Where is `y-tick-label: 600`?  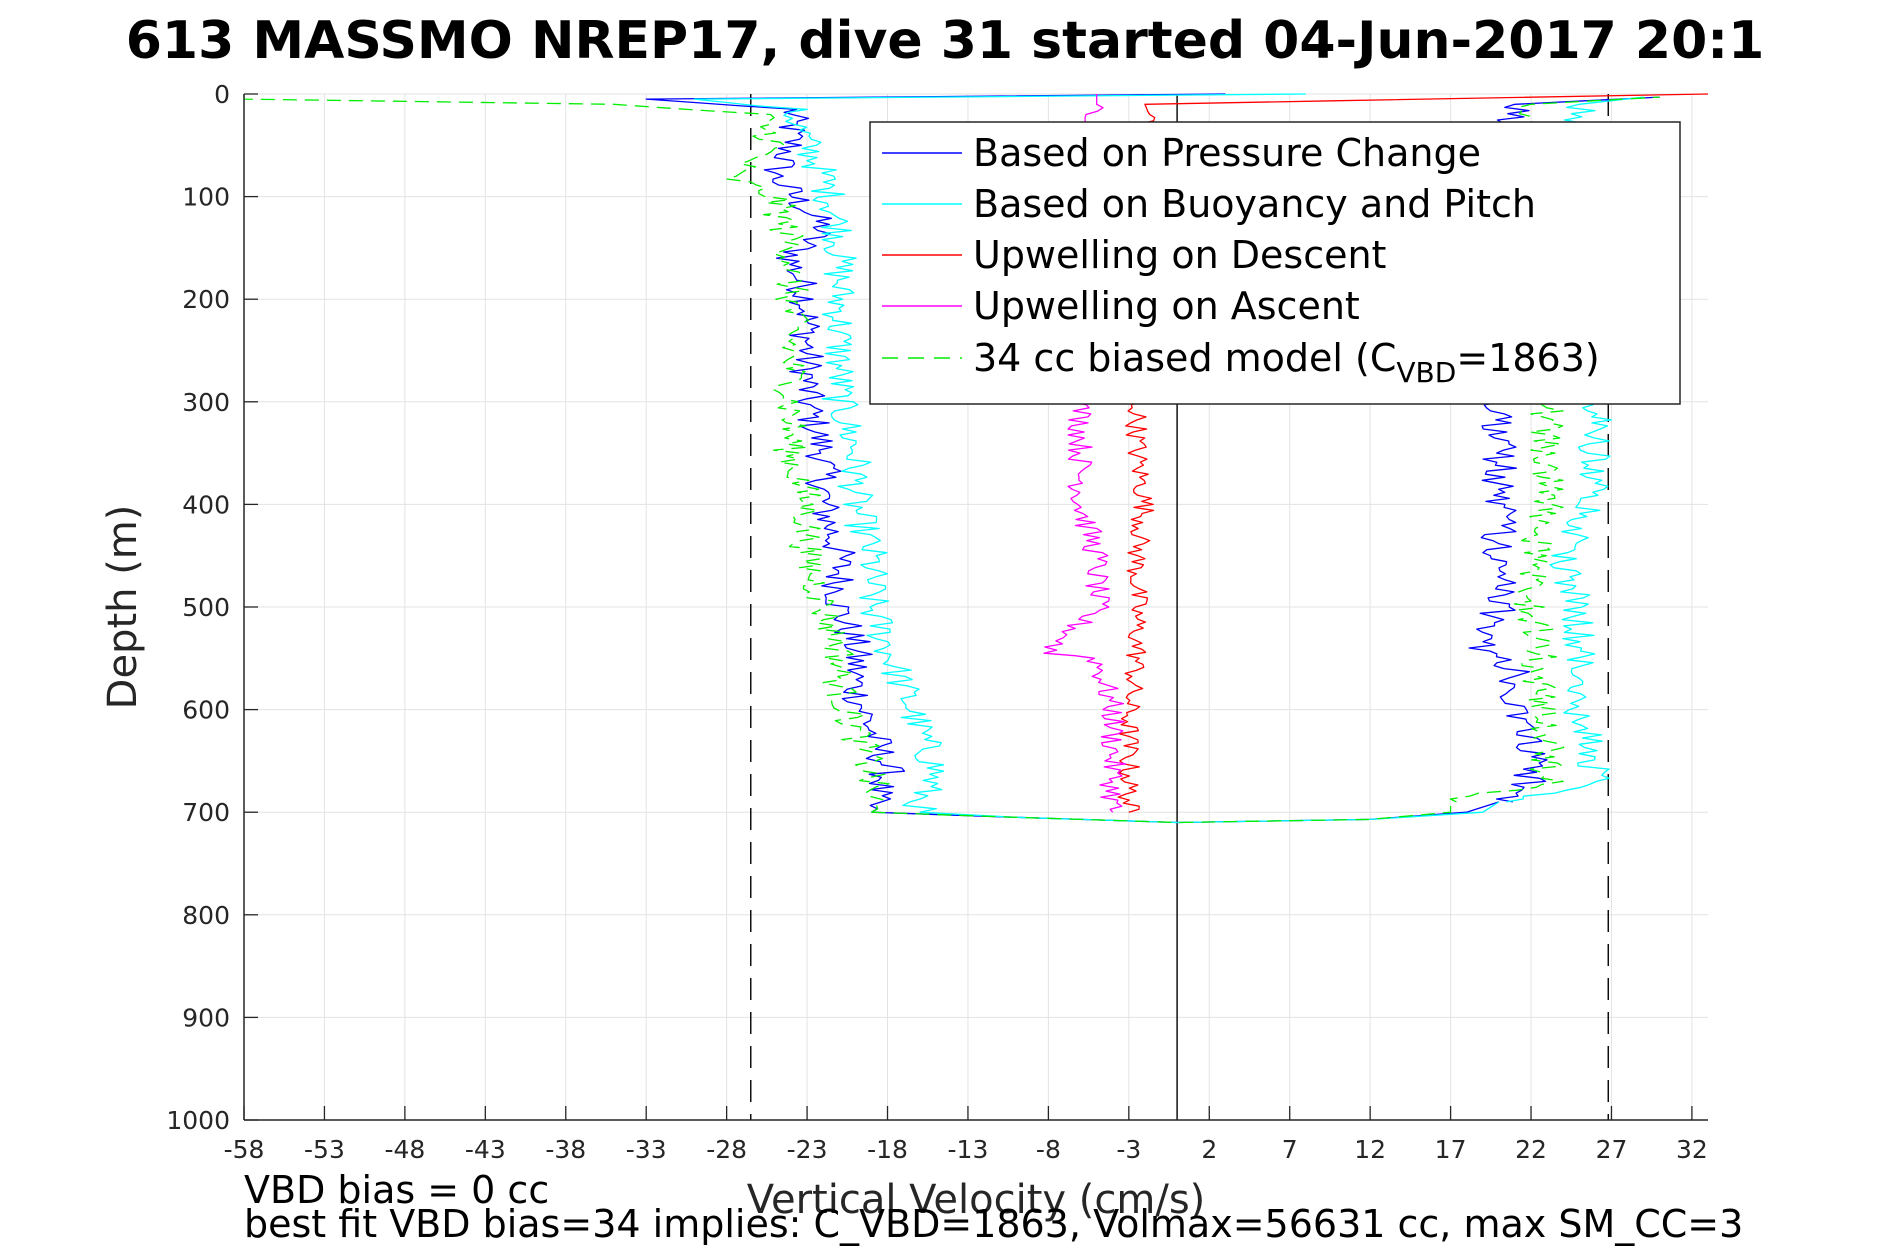 y-tick-label: 600 is located at coordinates (206, 710).